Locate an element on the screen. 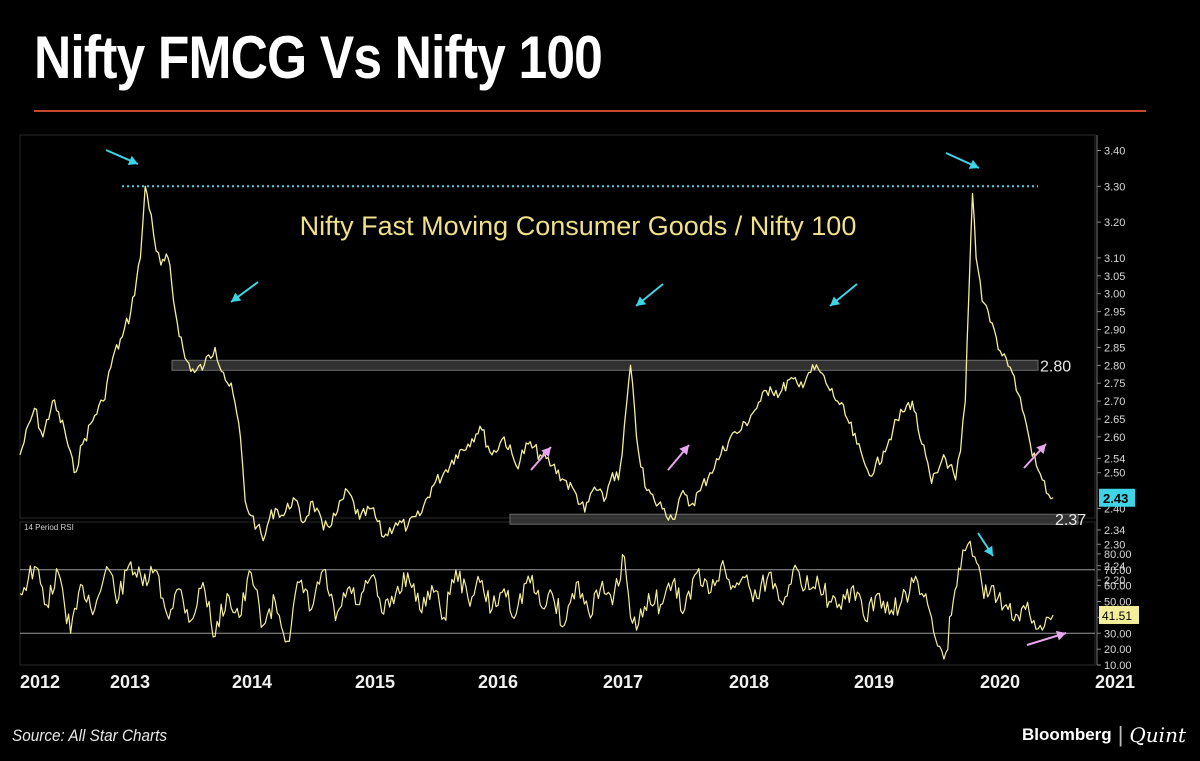 This screenshot has width=1200, height=761. y-tick-label: 2.54 is located at coordinates (1114, 459).